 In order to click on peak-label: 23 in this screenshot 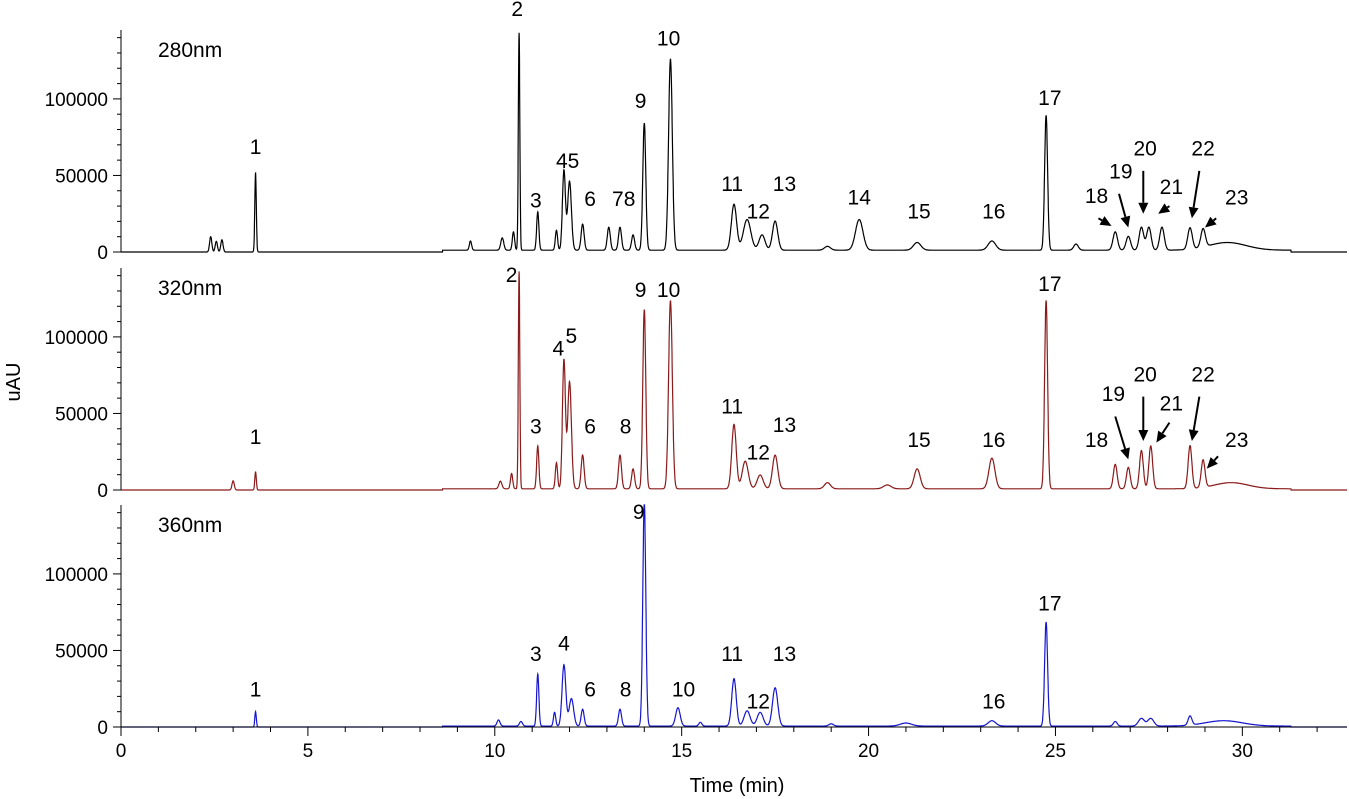, I will do `click(1236, 440)`.